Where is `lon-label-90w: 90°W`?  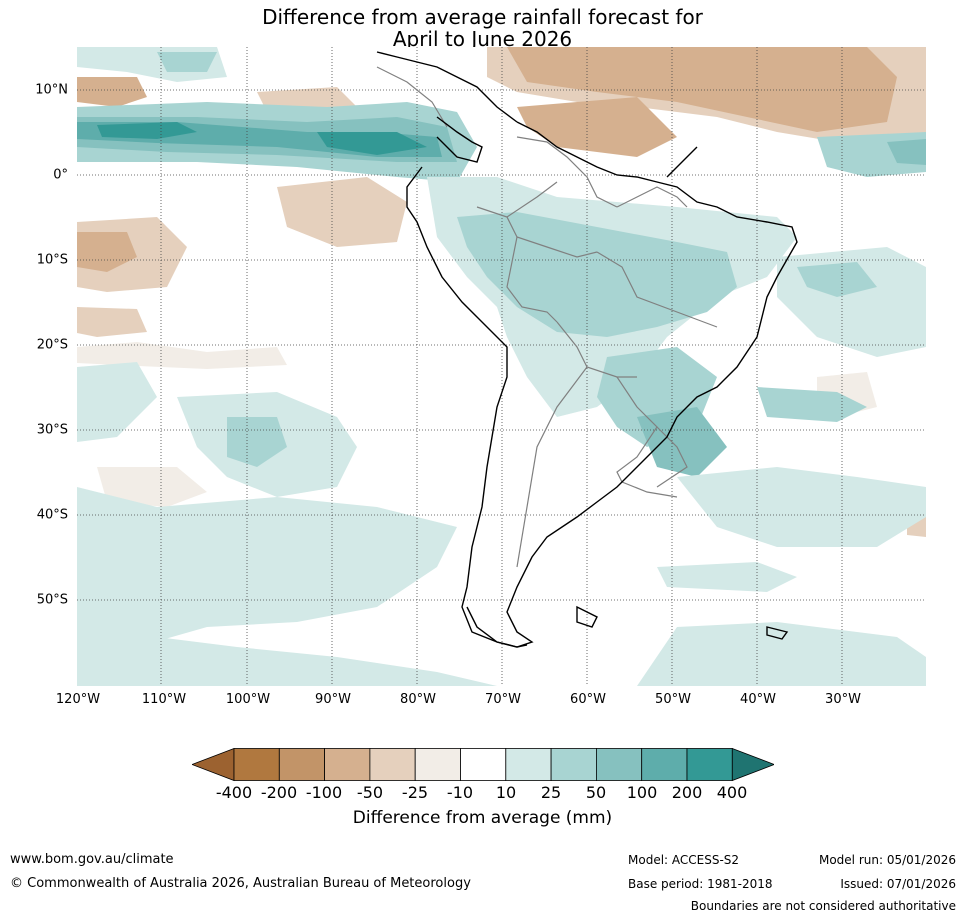 lon-label-90w: 90°W is located at coordinates (333, 699).